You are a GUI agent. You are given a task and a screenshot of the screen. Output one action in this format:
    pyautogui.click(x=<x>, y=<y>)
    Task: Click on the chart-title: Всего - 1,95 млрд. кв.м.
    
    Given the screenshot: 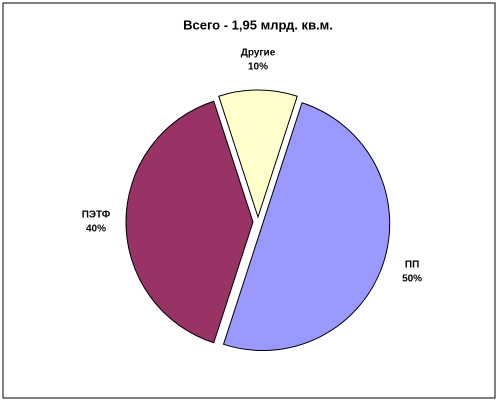 What is the action you would take?
    pyautogui.click(x=258, y=24)
    